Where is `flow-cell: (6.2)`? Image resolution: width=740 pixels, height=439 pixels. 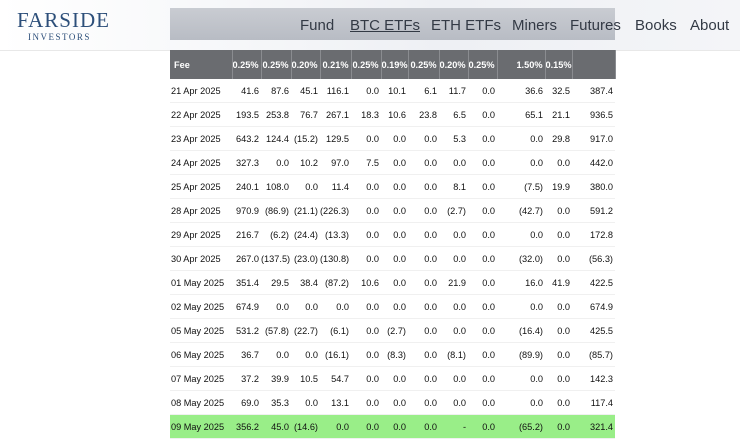 flow-cell: (6.2) is located at coordinates (276, 234).